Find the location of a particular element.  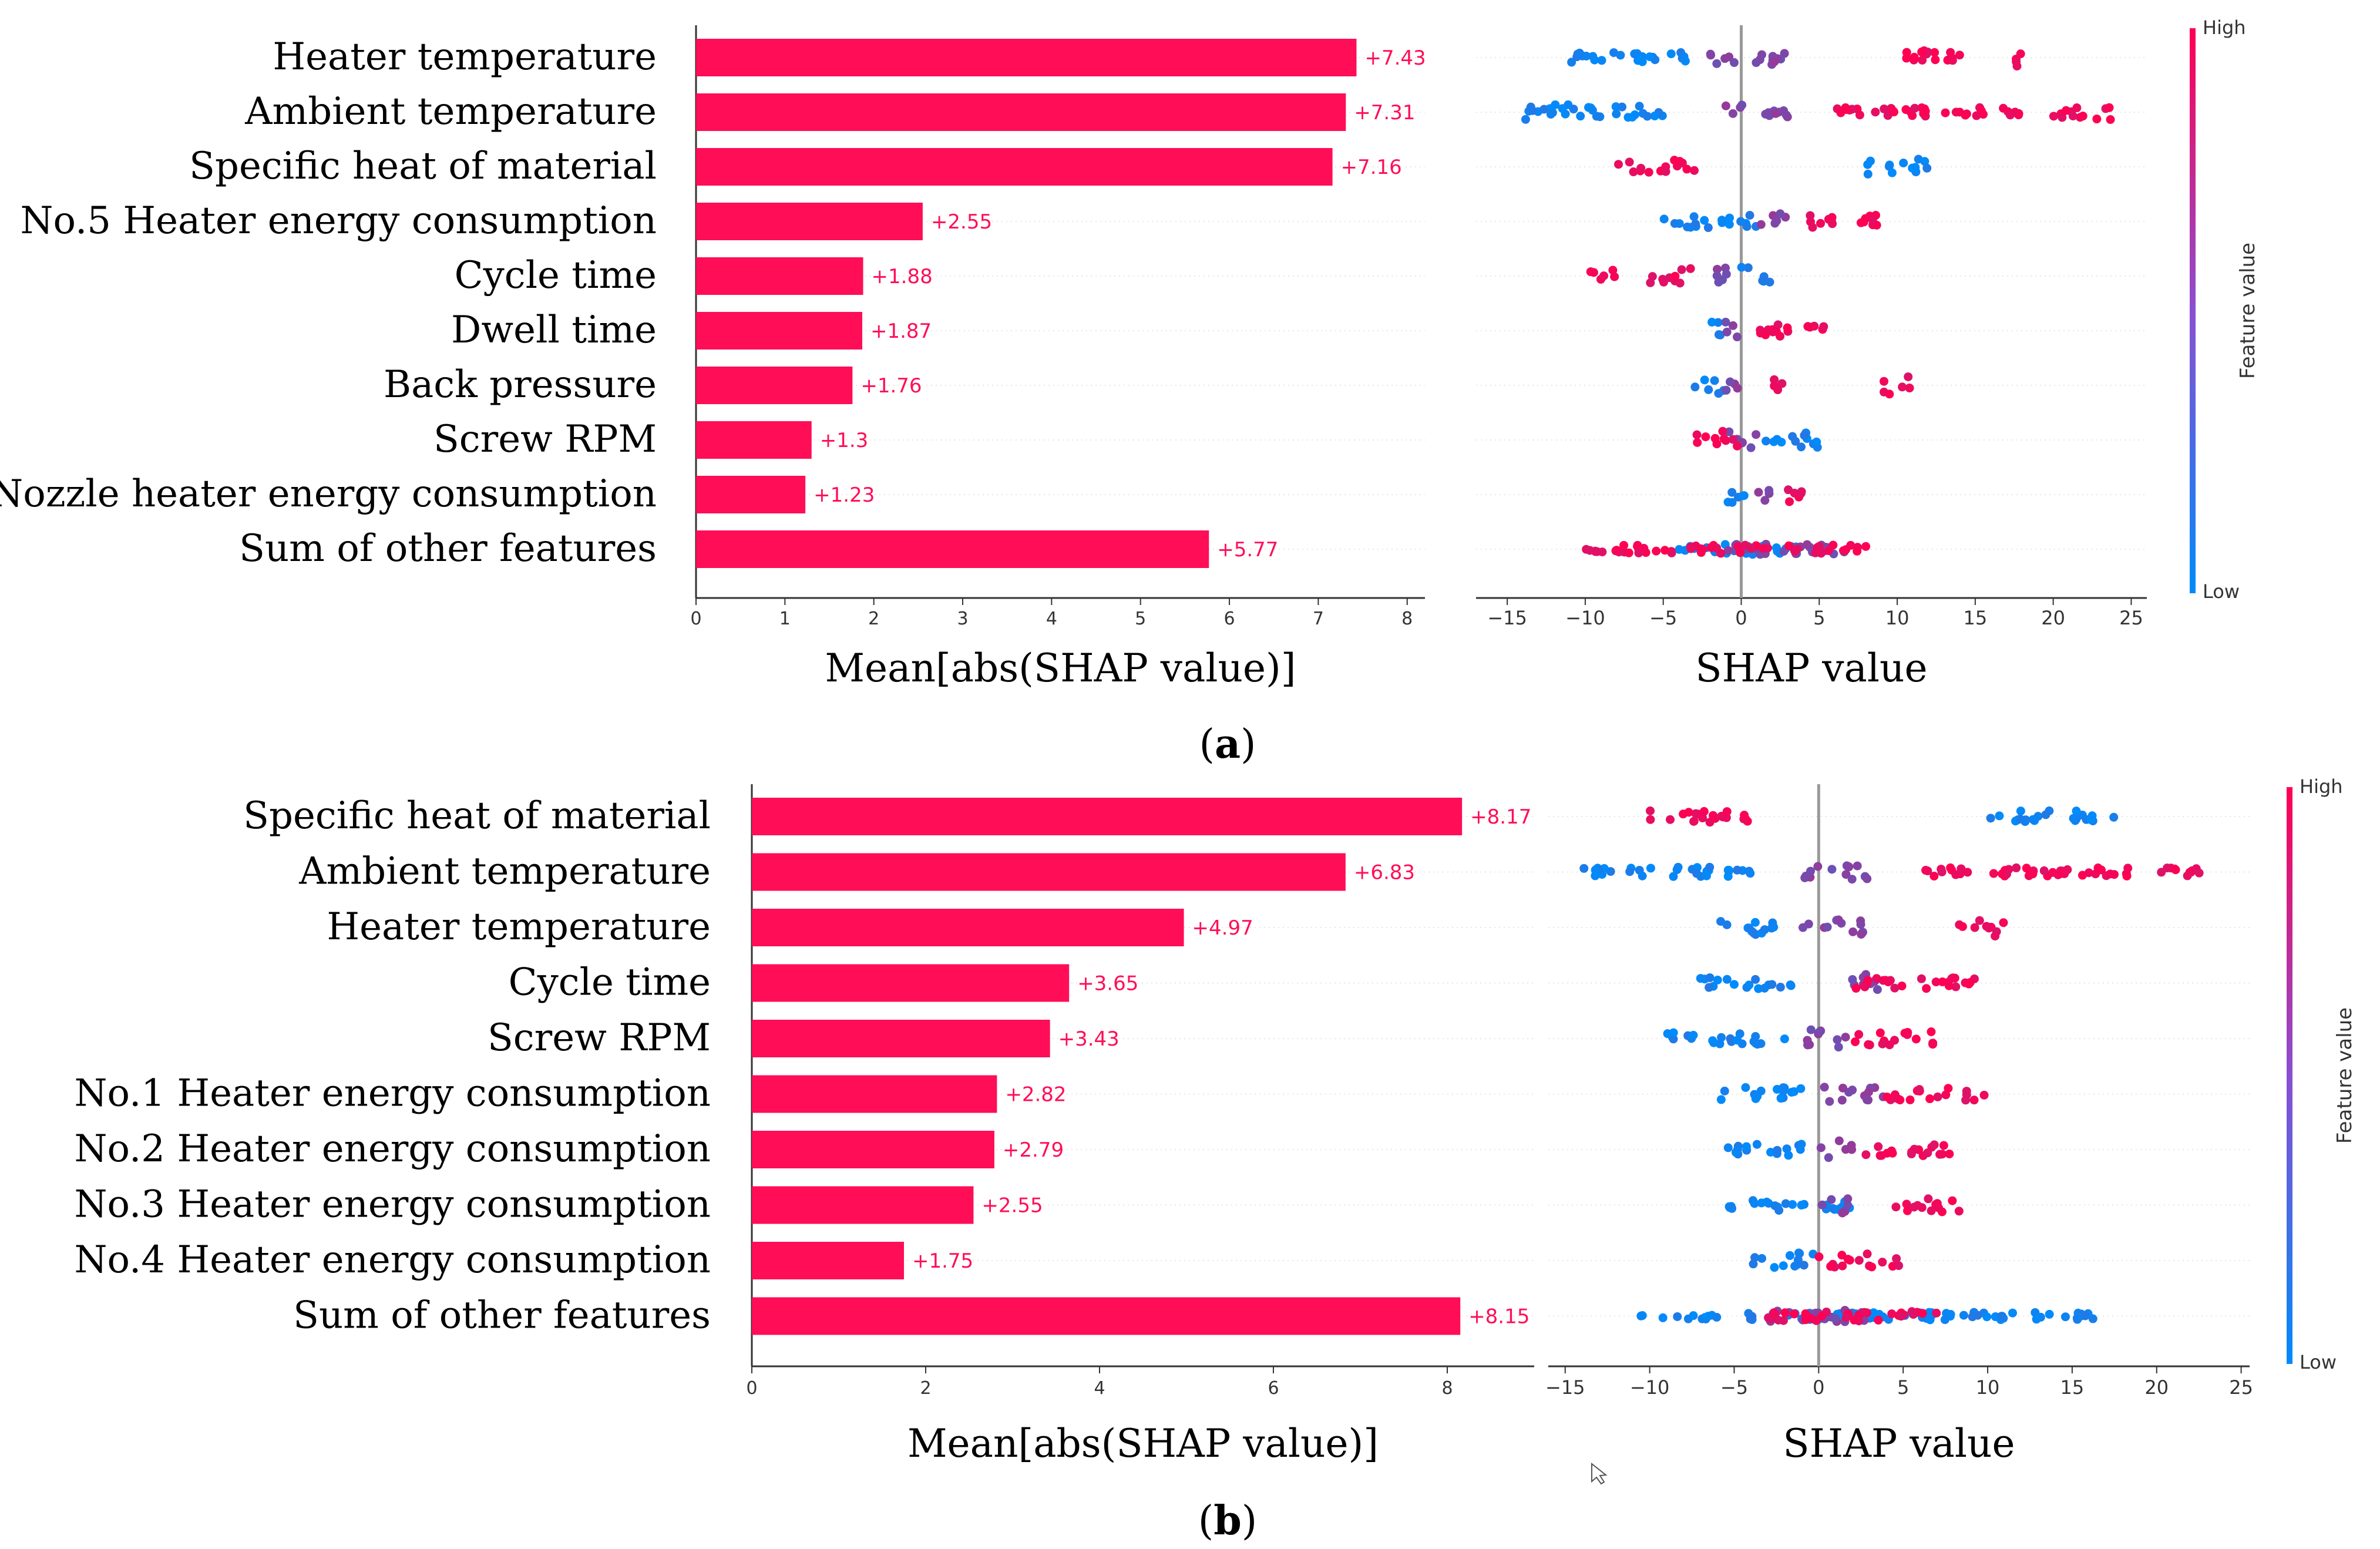

bar-x-tick-label: 8 is located at coordinates (1407, 619).